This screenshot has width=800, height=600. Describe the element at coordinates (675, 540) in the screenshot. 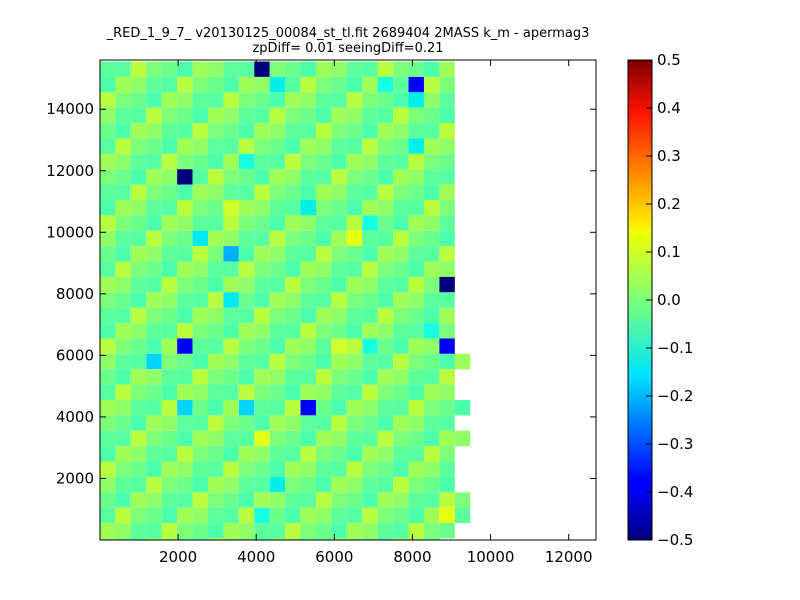

I see `colorbar-tick-label: −0.5` at that location.